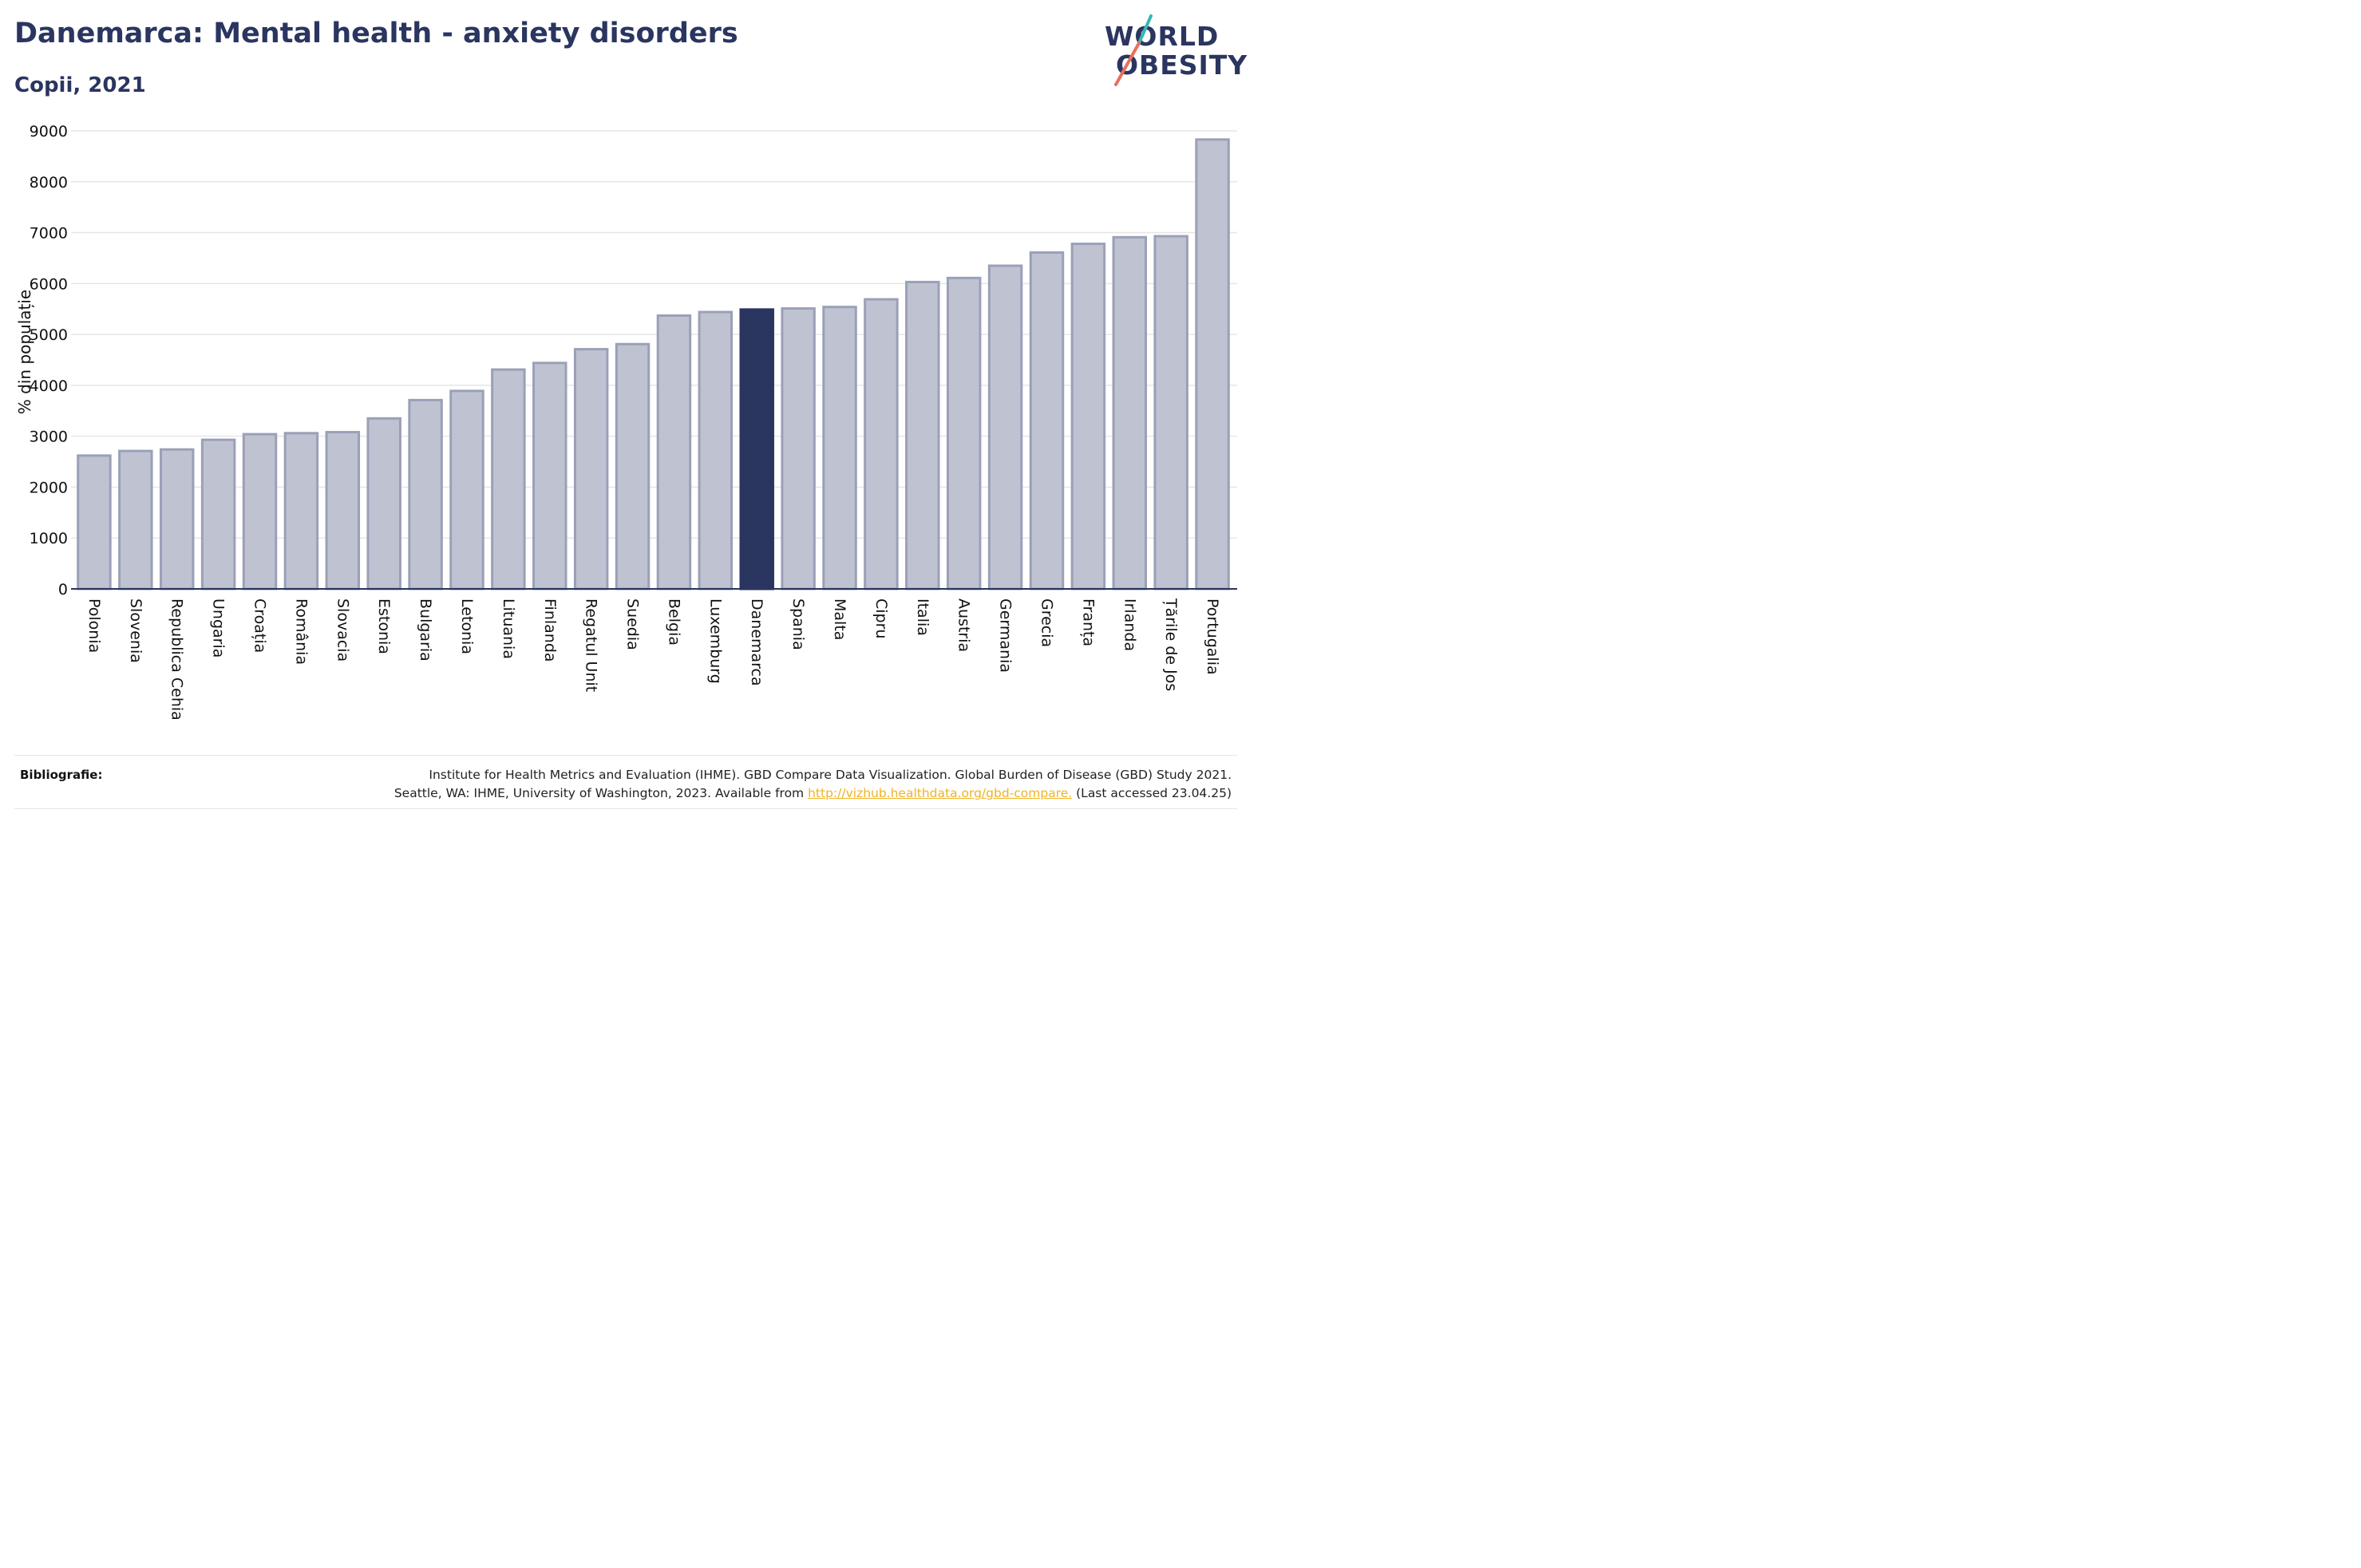 The image size is (2361, 1568). Describe the element at coordinates (550, 475) in the screenshot. I see `bar-finlanda` at that location.